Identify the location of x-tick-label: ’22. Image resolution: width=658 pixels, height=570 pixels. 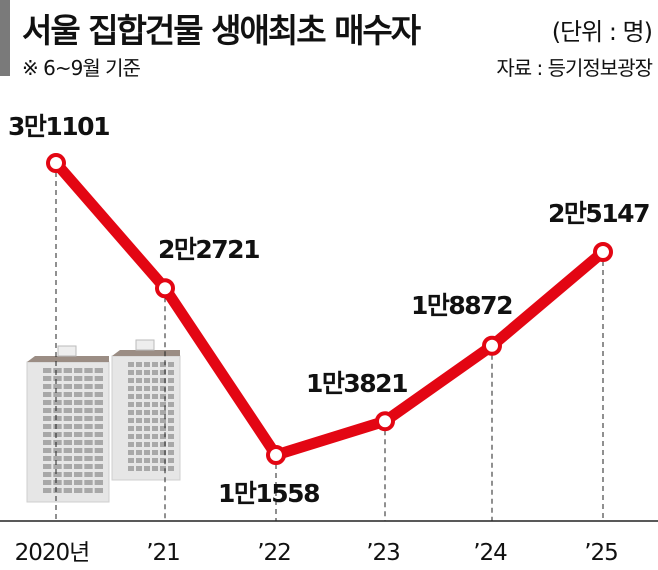
(274, 553).